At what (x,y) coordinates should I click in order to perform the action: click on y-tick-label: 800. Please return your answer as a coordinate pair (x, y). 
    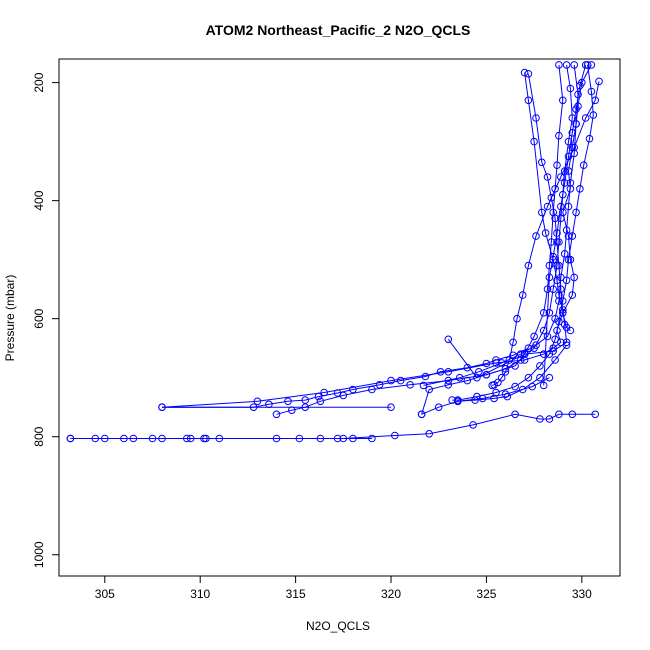
    Looking at the image, I should click on (39, 436).